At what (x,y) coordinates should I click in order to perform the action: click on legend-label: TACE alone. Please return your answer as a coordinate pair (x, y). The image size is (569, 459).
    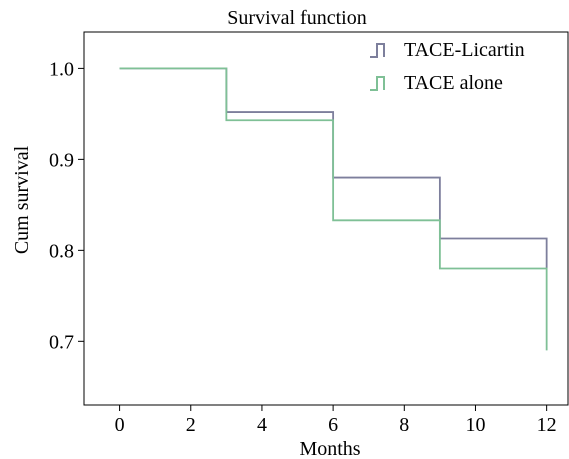
    Looking at the image, I should click on (453, 83).